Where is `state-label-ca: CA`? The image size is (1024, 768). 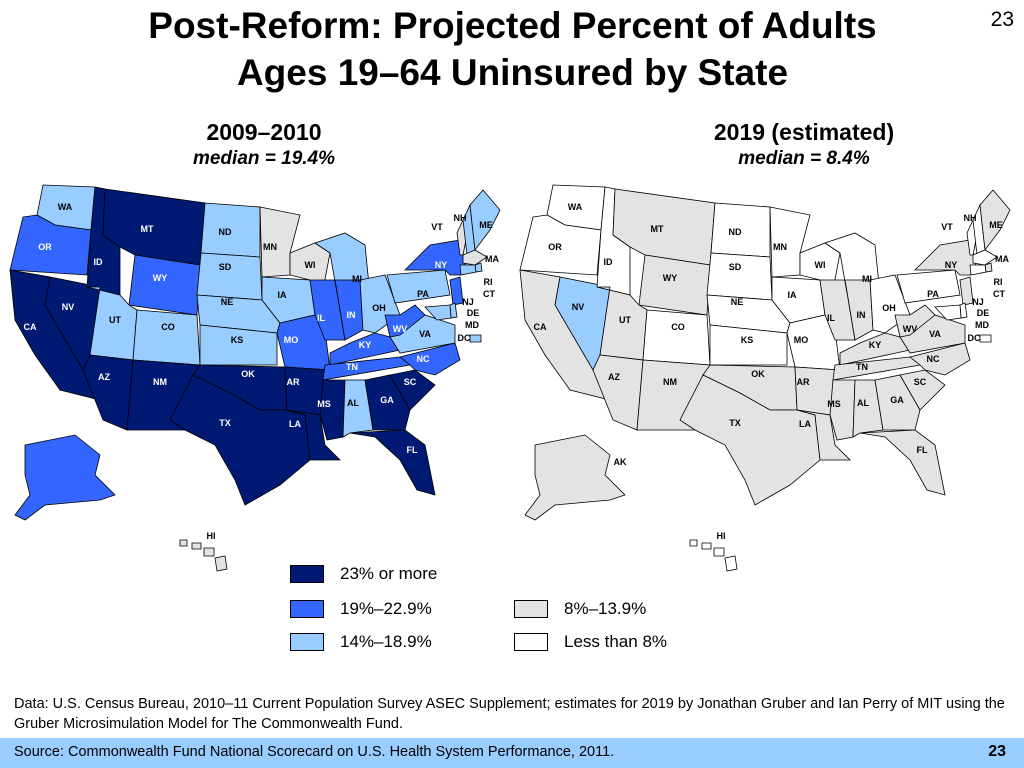
state-label-ca: CA is located at coordinates (540, 327).